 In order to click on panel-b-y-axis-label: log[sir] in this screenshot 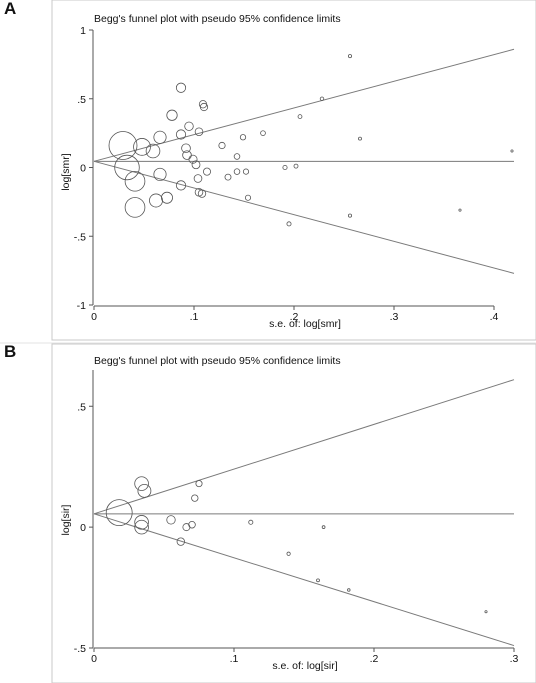, I will do `click(66, 519)`.